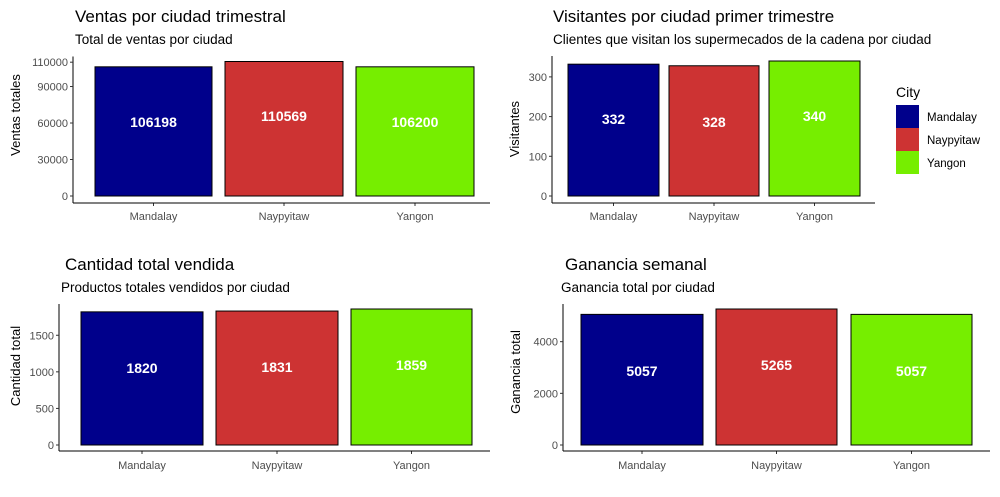  What do you see at coordinates (15, 366) in the screenshot?
I see `y-axis-label: Cantidad total` at bounding box center [15, 366].